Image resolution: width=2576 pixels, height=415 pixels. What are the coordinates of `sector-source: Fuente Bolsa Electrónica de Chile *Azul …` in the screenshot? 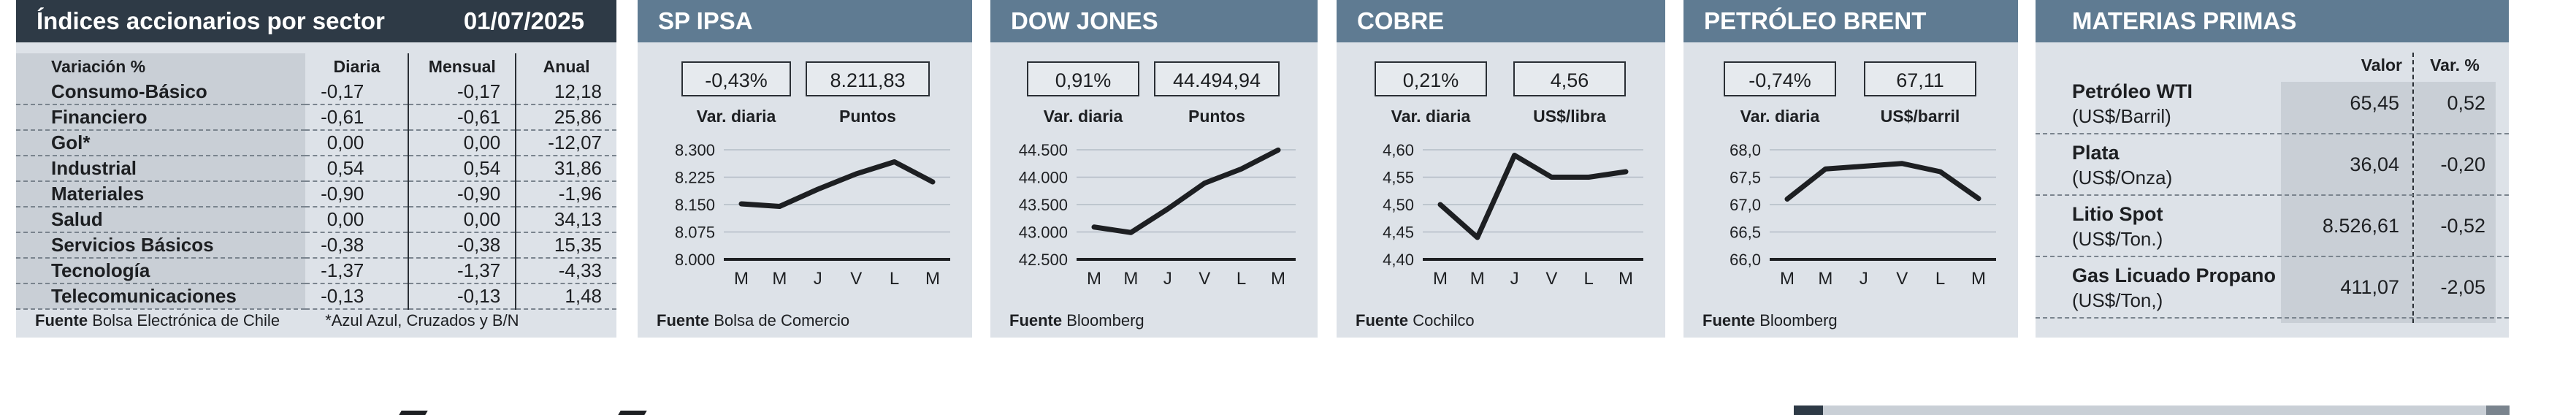 It's located at (277, 320).